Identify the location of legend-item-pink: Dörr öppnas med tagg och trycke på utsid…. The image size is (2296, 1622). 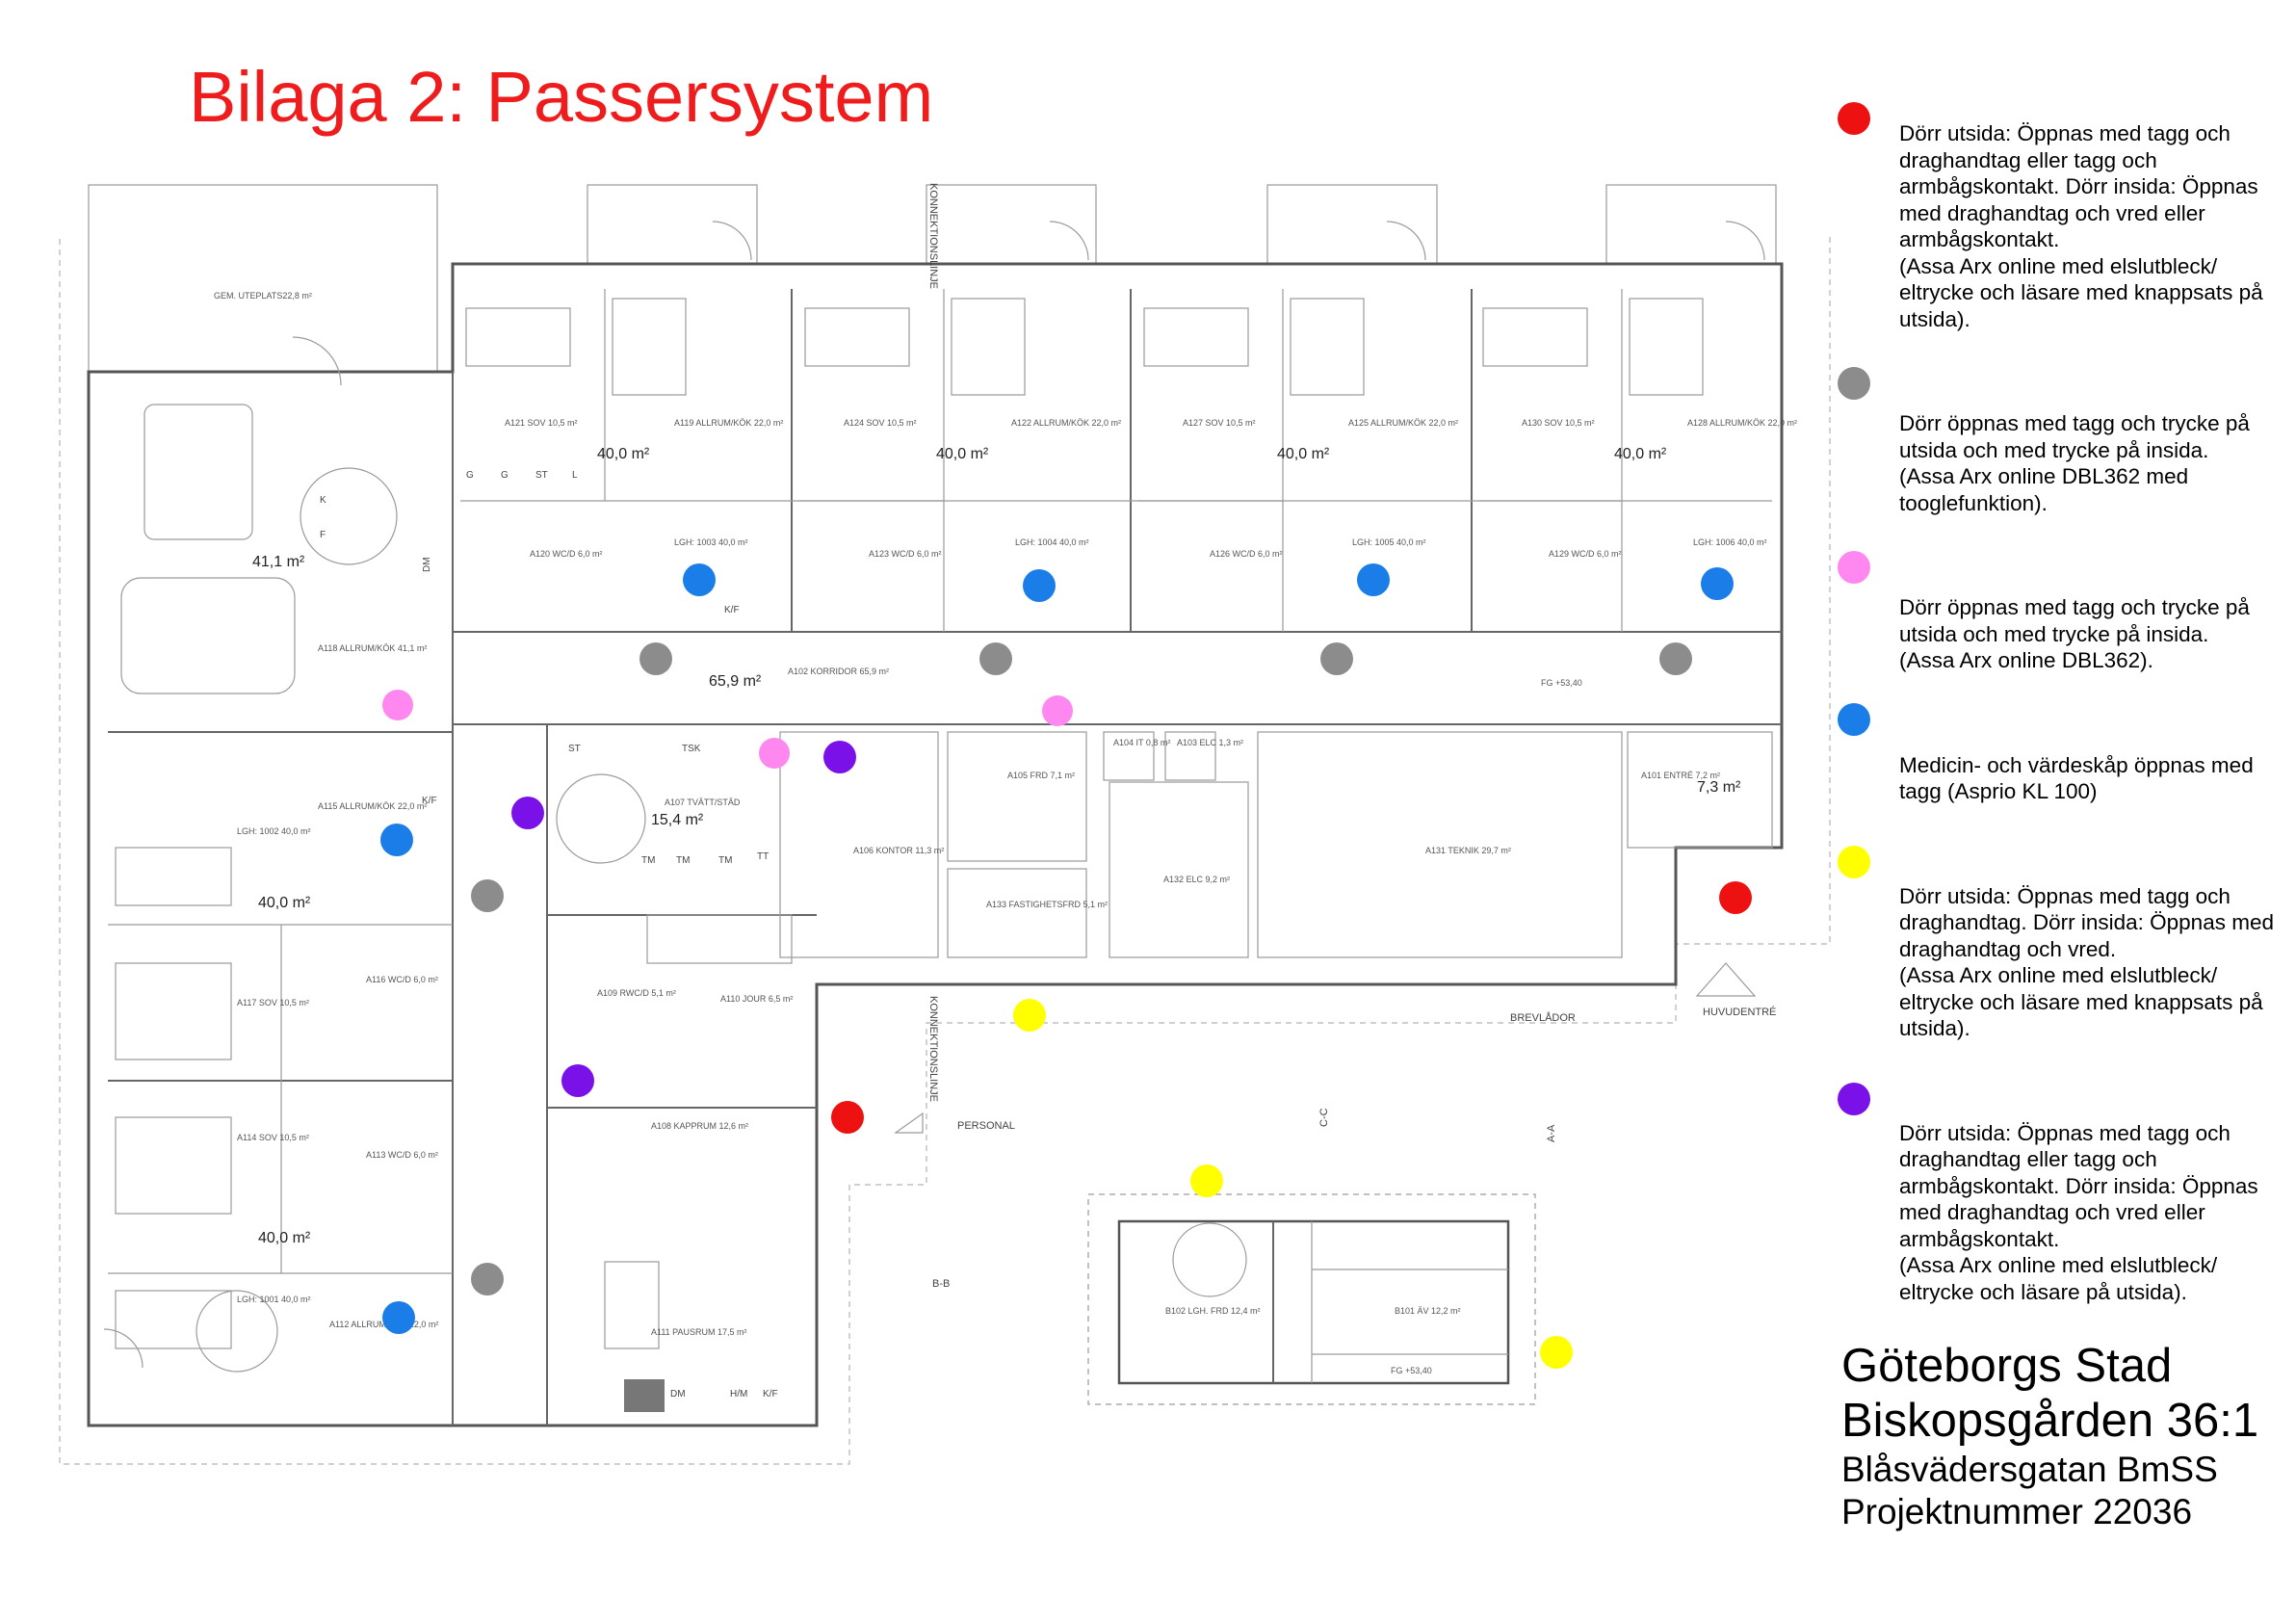
(2064, 607).